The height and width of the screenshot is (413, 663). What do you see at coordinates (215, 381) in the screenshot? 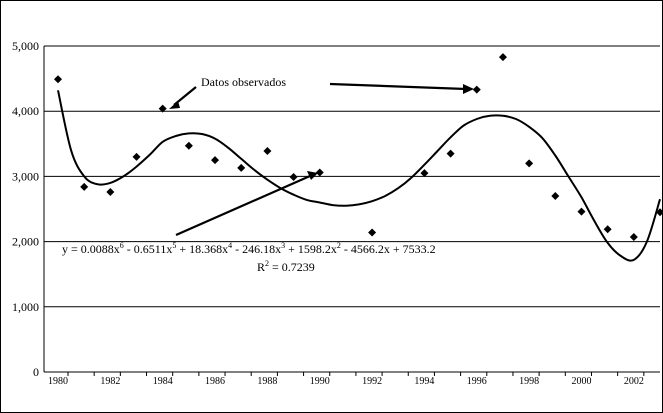
I see `x-tick-label: 1986` at bounding box center [215, 381].